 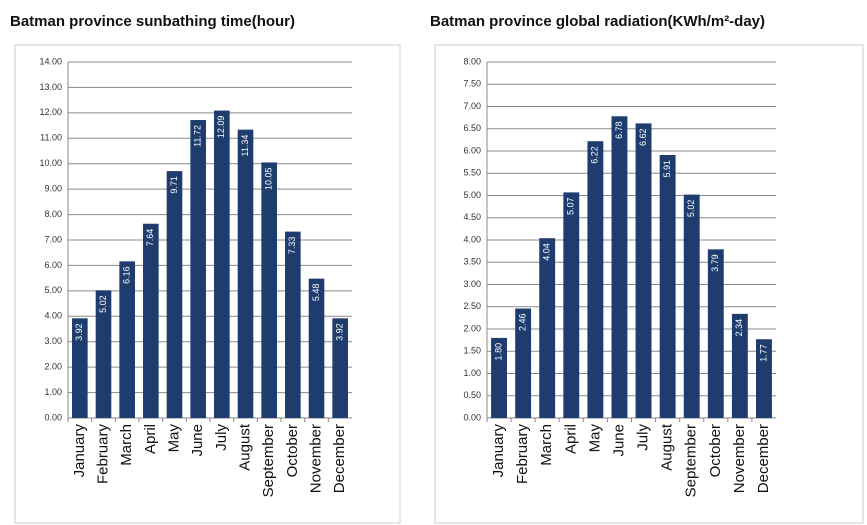 I want to click on y-tick-label: 12.00, so click(x=50, y=112).